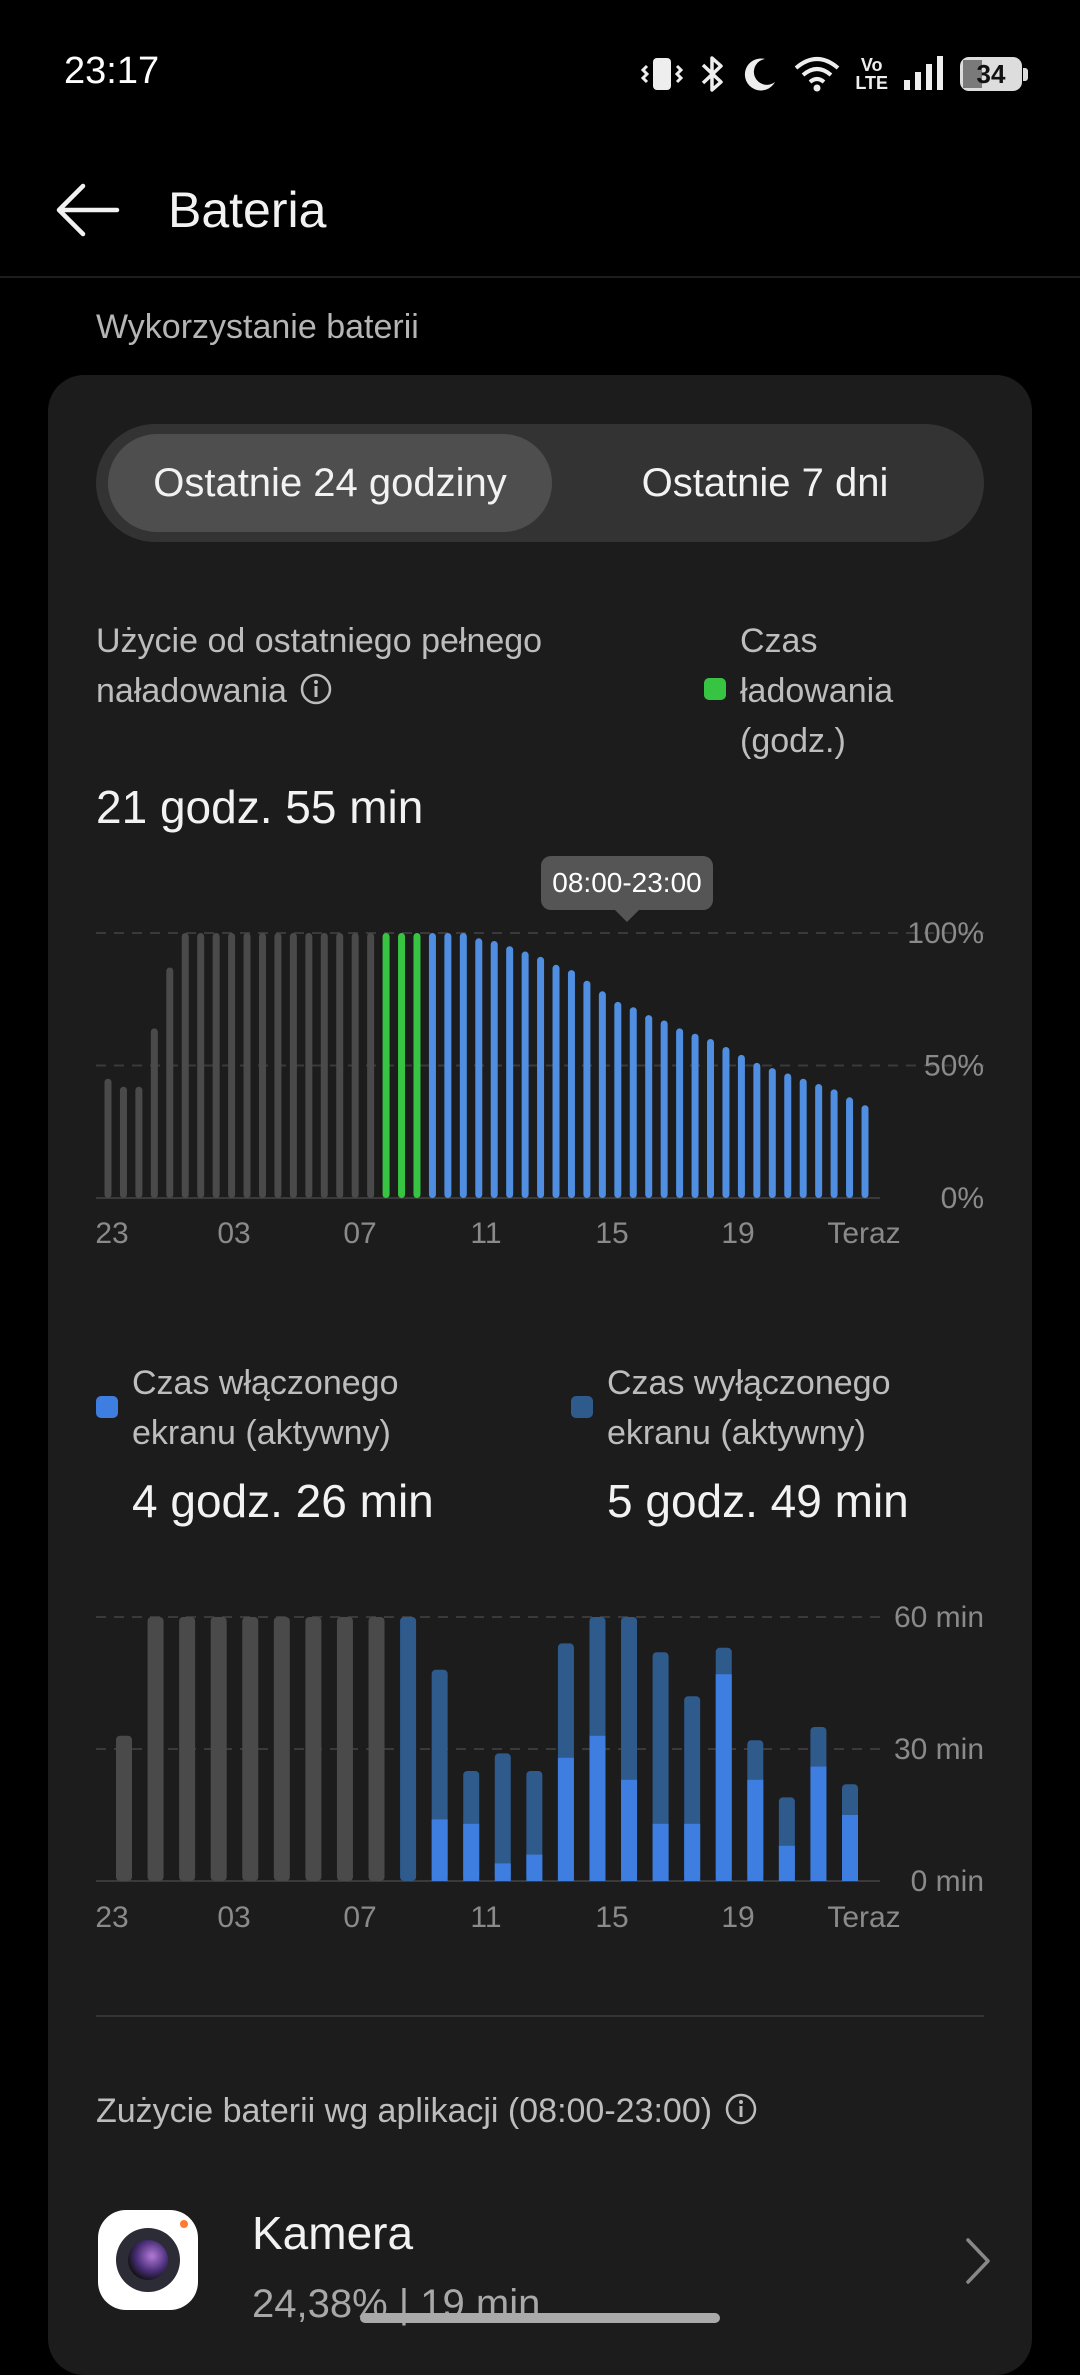 This screenshot has width=1080, height=2375. I want to click on tab-last-7-days: Ostatnie 7 dni, so click(765, 482).